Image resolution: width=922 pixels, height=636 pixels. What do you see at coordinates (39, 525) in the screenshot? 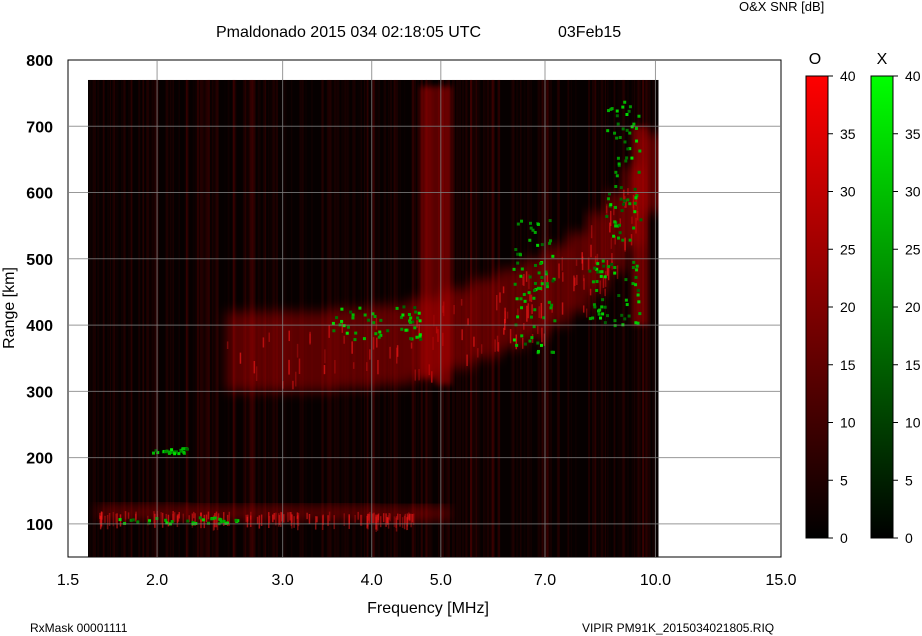
I see `y-tick-label: 100` at bounding box center [39, 525].